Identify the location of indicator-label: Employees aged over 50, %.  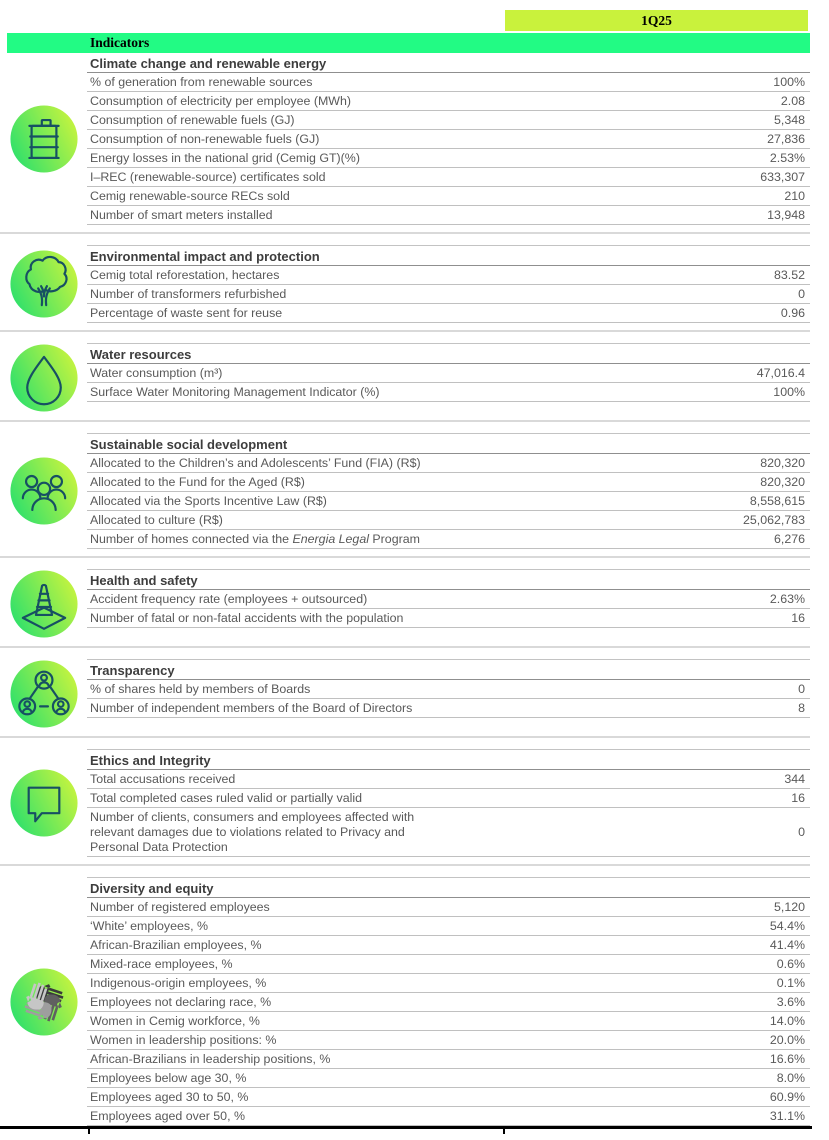
(167, 1116).